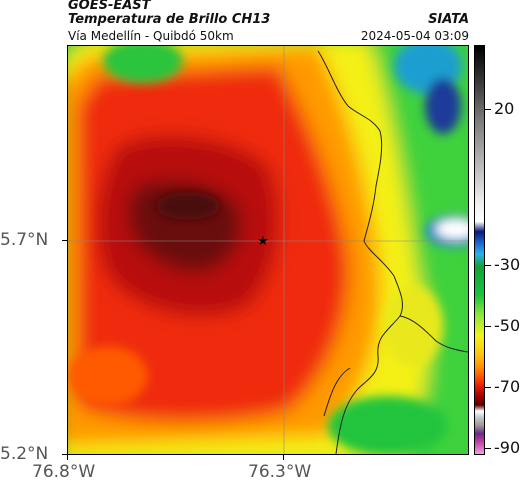 The image size is (526, 491). I want to click on lon-tick-label: 76.3°W, so click(280, 472).